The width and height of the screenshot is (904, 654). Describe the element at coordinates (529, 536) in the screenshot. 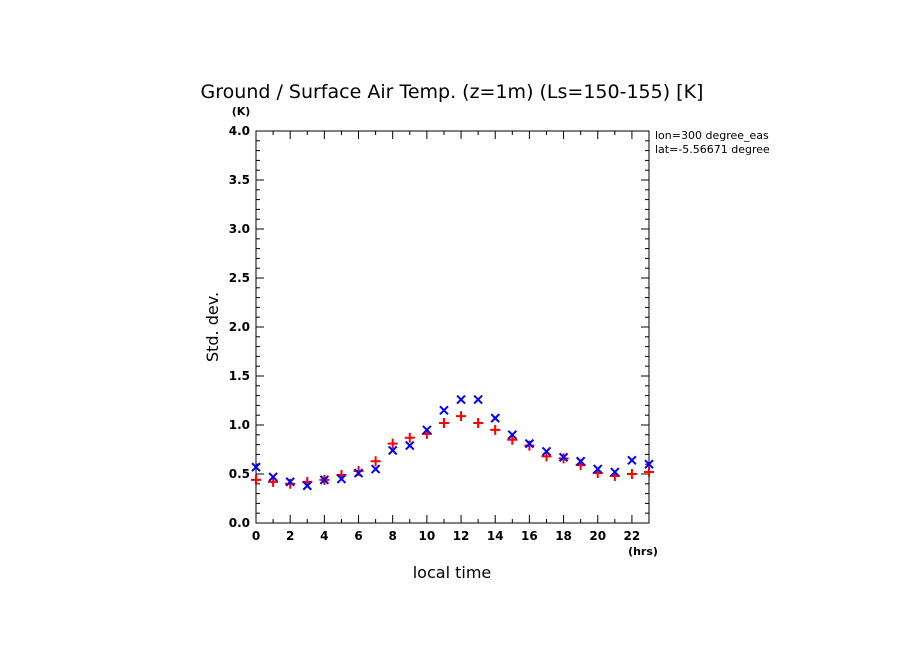

I see `x-tick-label: 16` at that location.